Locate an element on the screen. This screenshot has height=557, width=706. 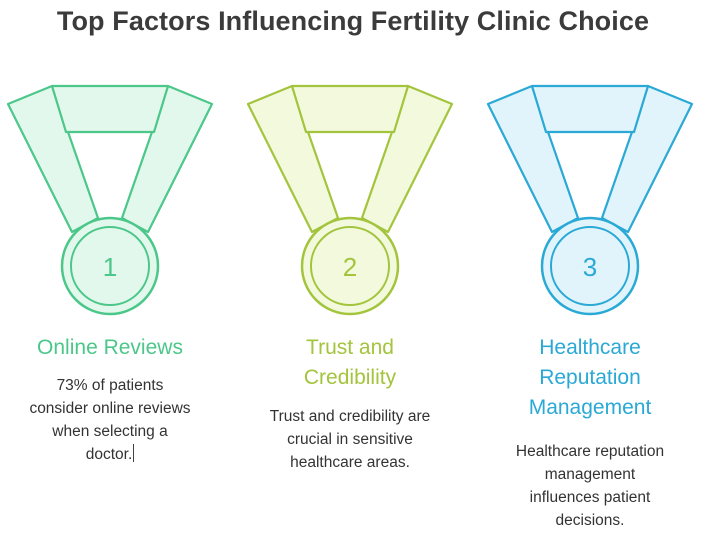
medal-3-icon is located at coordinates (590, 266).